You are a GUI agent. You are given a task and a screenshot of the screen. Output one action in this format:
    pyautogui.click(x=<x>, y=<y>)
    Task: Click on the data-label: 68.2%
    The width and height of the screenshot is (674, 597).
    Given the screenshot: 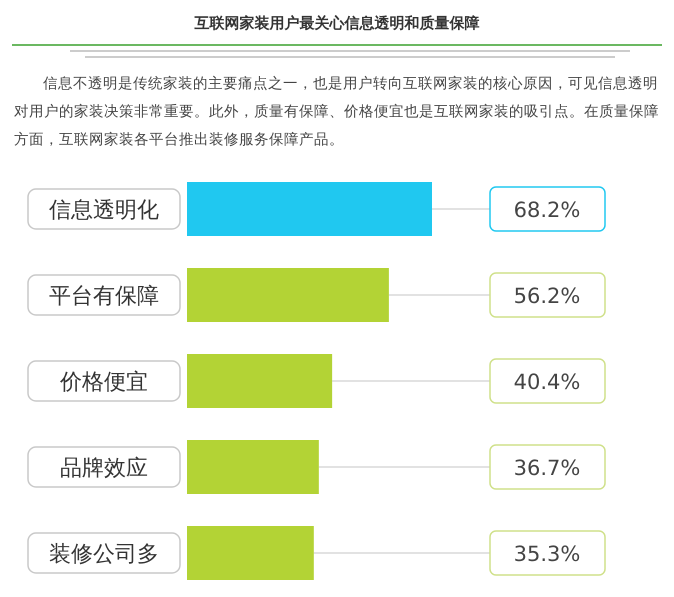 What is the action you would take?
    pyautogui.click(x=547, y=210)
    